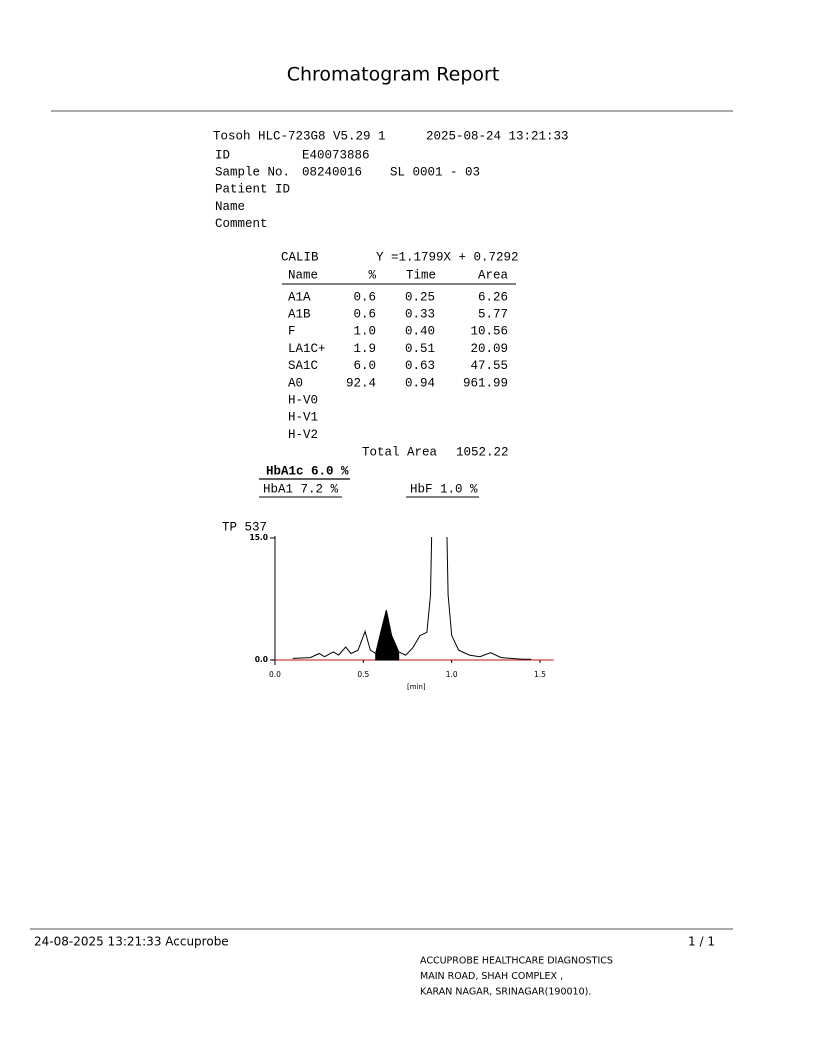  Describe the element at coordinates (482, 452) in the screenshot. I see `total-value: 1052.22` at that location.